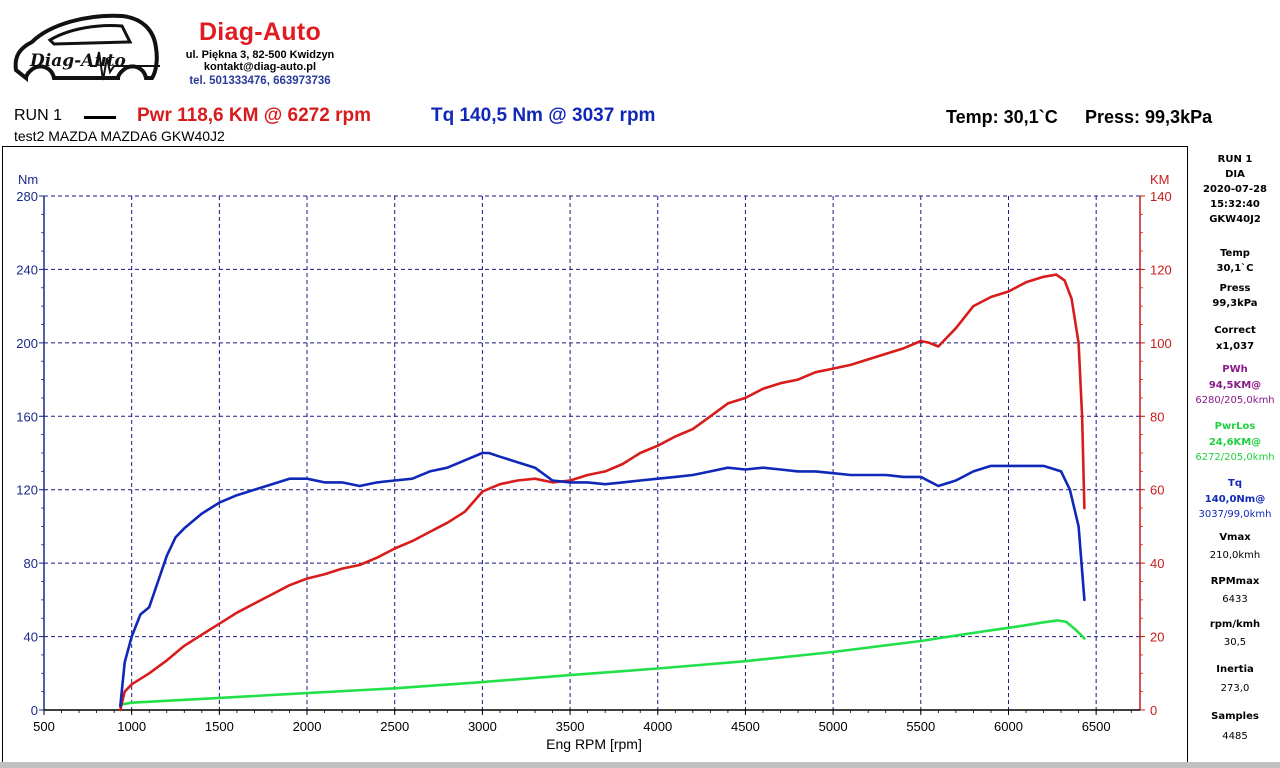  Describe the element at coordinates (1157, 416) in the screenshot. I see `y-right-tick-label: 80` at that location.